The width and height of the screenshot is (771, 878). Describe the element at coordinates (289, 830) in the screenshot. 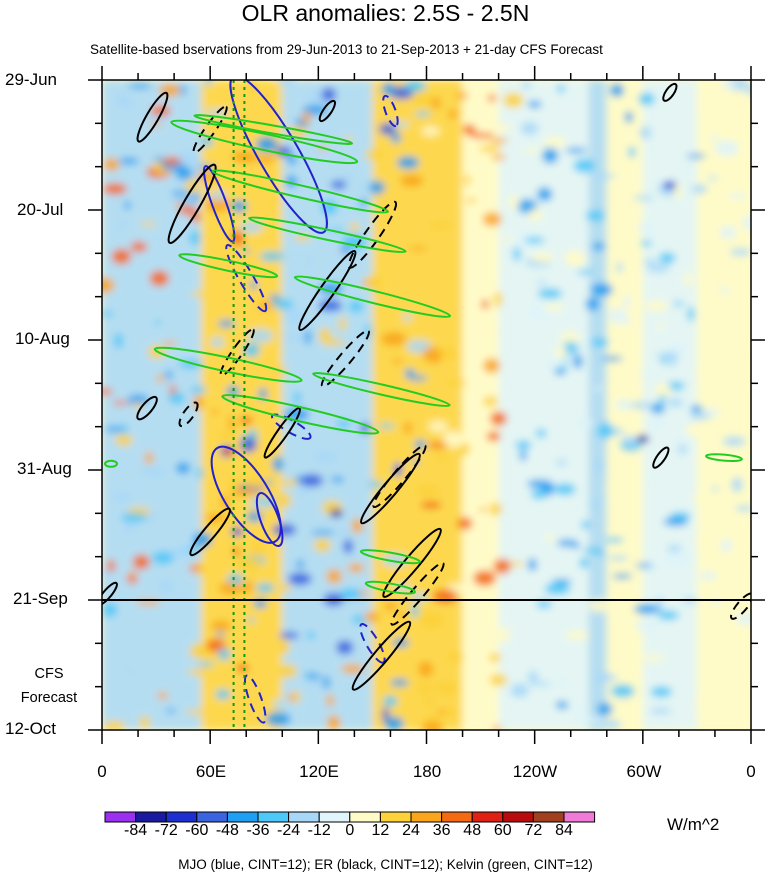

I see `colorbar-tick-label: -24` at that location.